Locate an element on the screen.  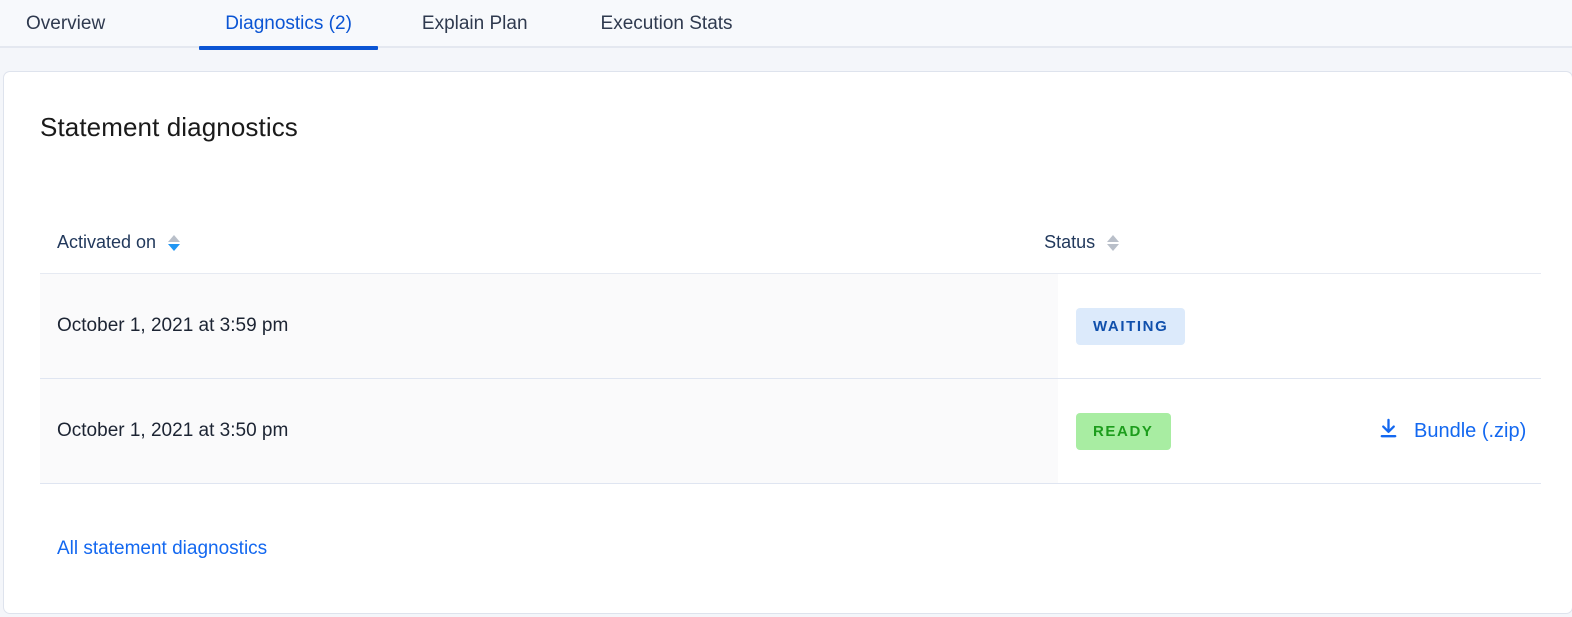
all-statement-diagnostics-link: All statement diagnostics is located at coordinates (162, 548).